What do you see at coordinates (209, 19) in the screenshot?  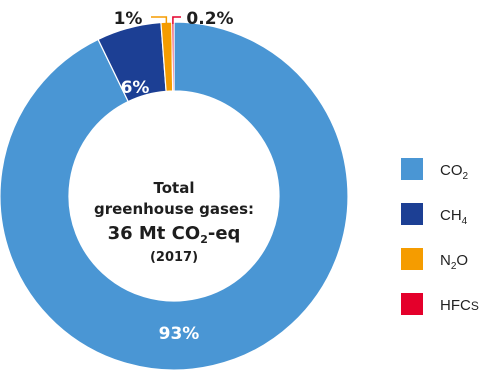 I see `data-label-hfcs: 0.2%` at bounding box center [209, 19].